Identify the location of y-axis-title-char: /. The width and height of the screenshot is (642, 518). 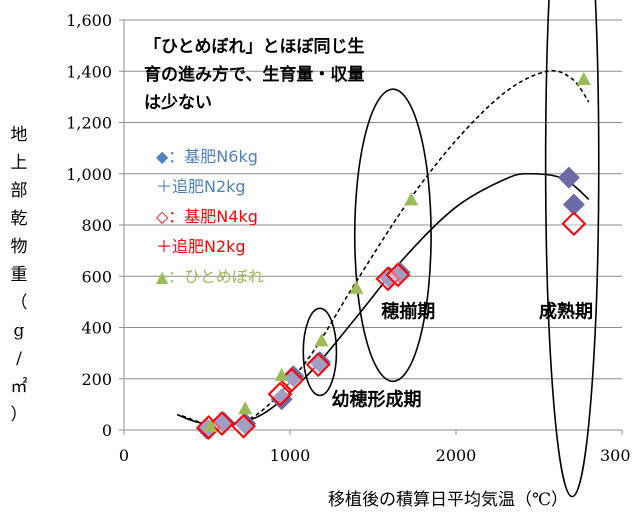
(19, 359).